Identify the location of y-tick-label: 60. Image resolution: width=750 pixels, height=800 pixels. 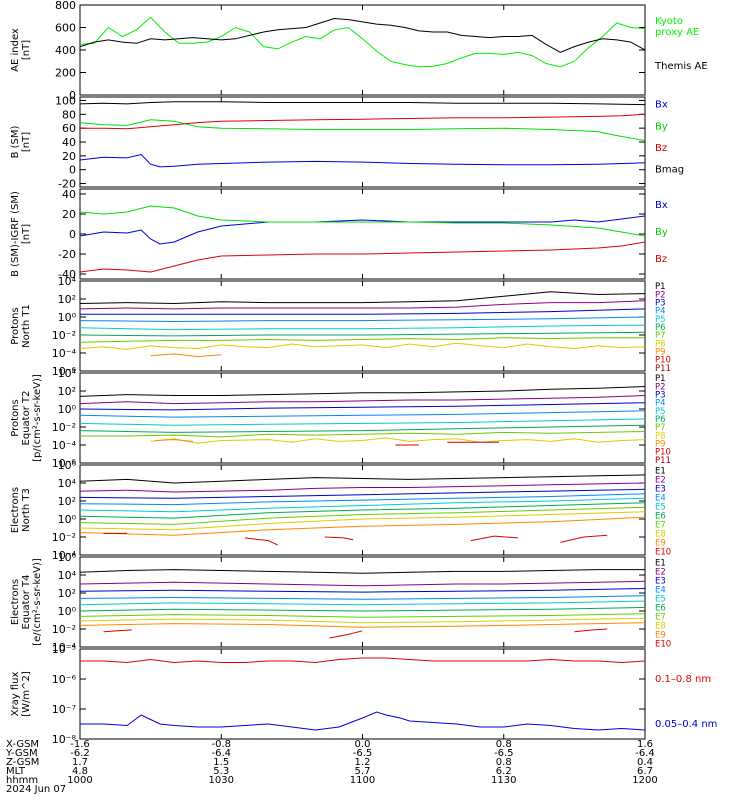
(69, 128).